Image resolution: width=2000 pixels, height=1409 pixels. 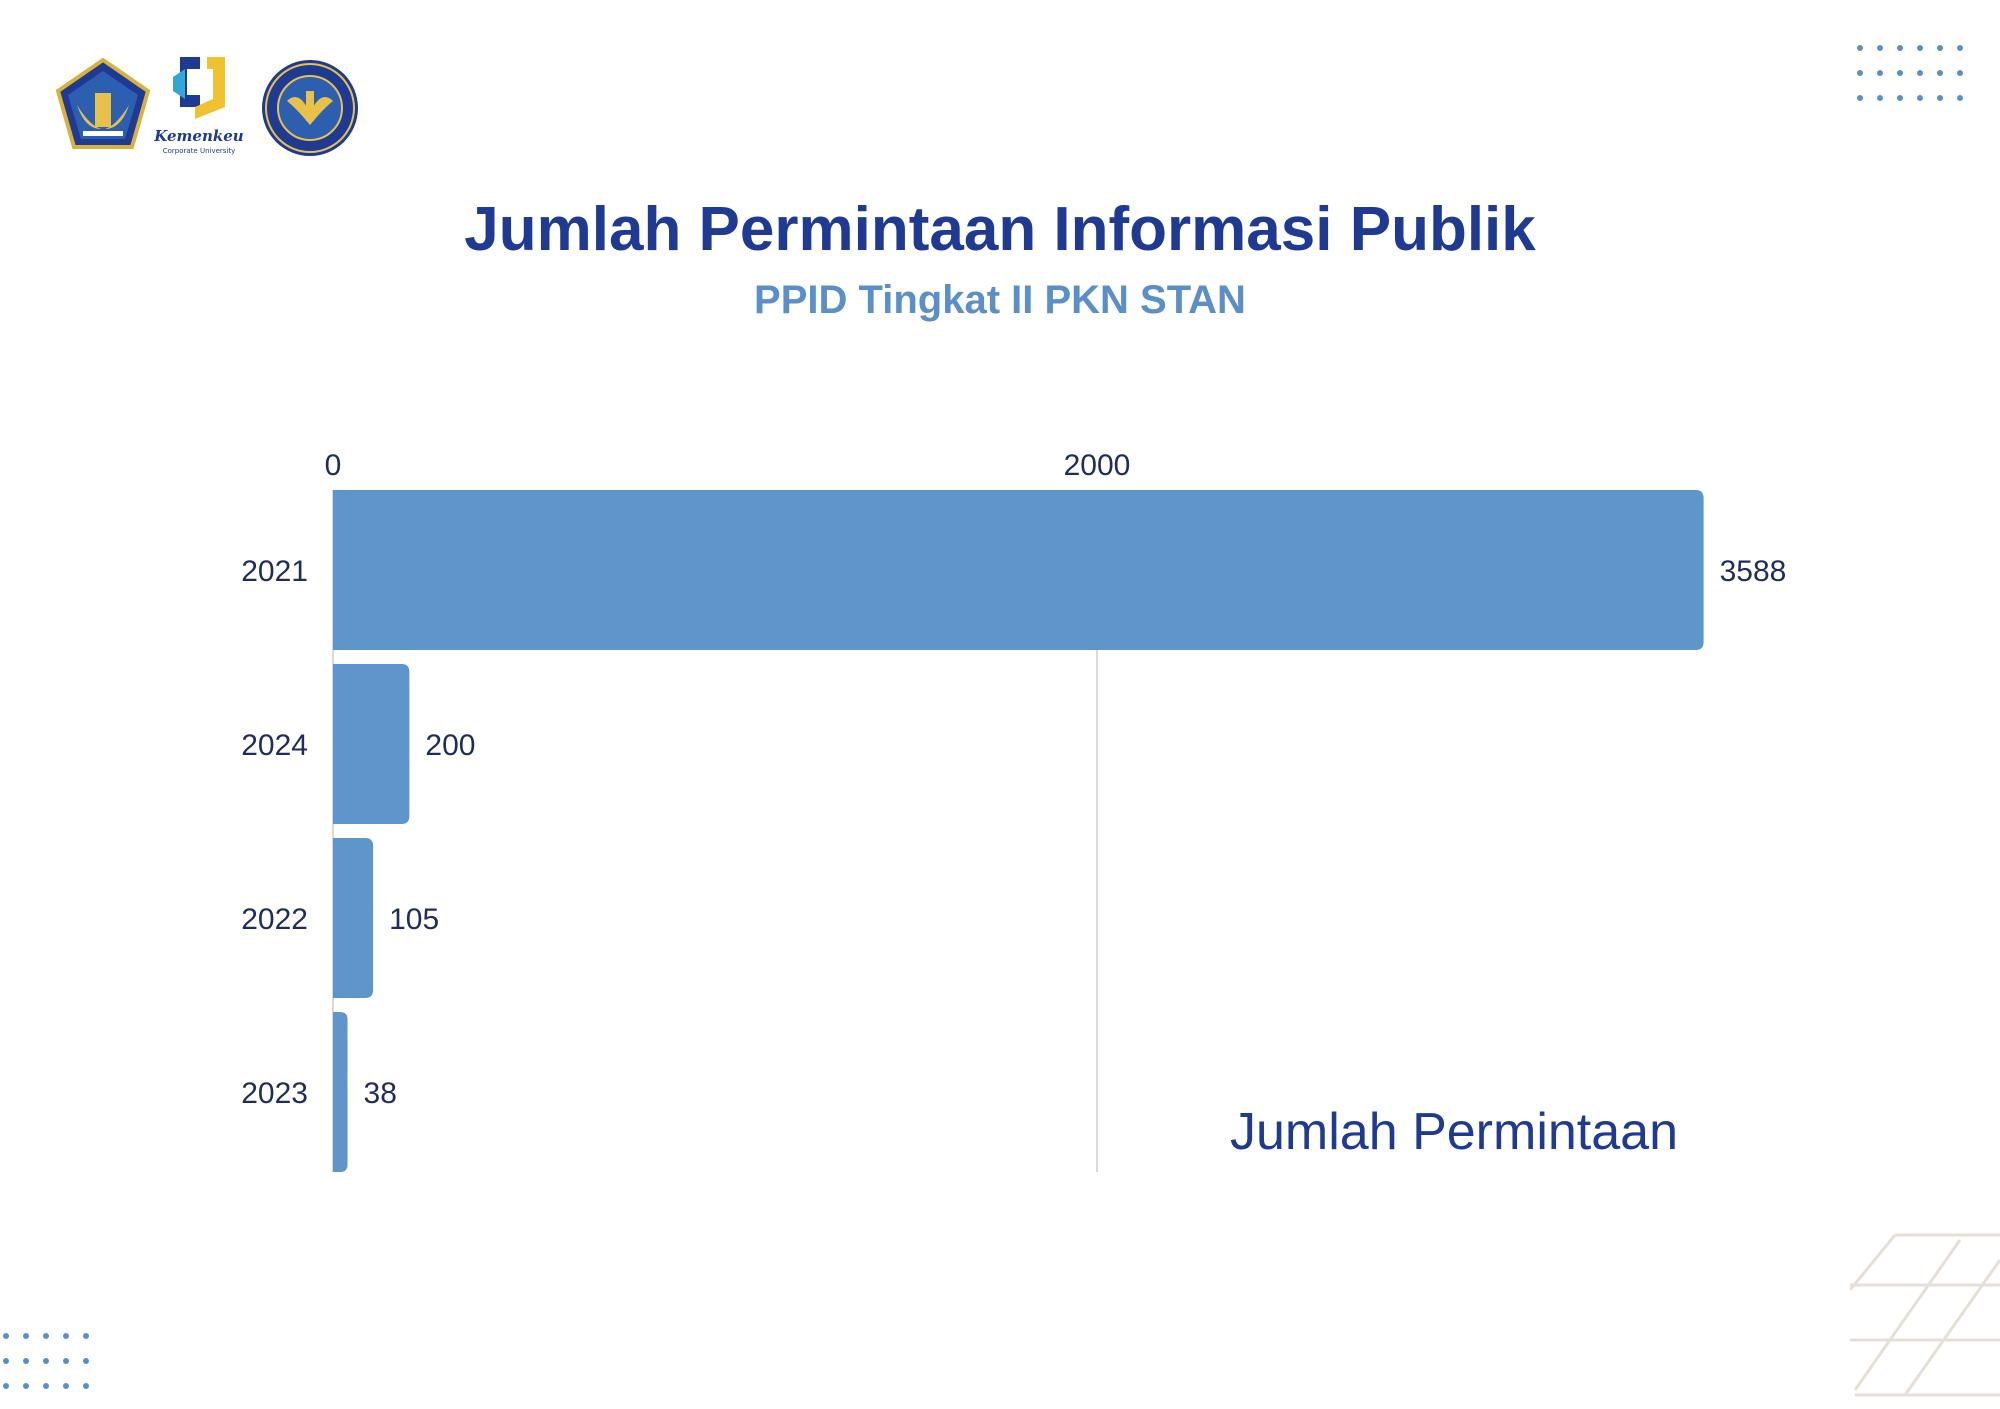 What do you see at coordinates (380, 1093) in the screenshot?
I see `value-label: 38` at bounding box center [380, 1093].